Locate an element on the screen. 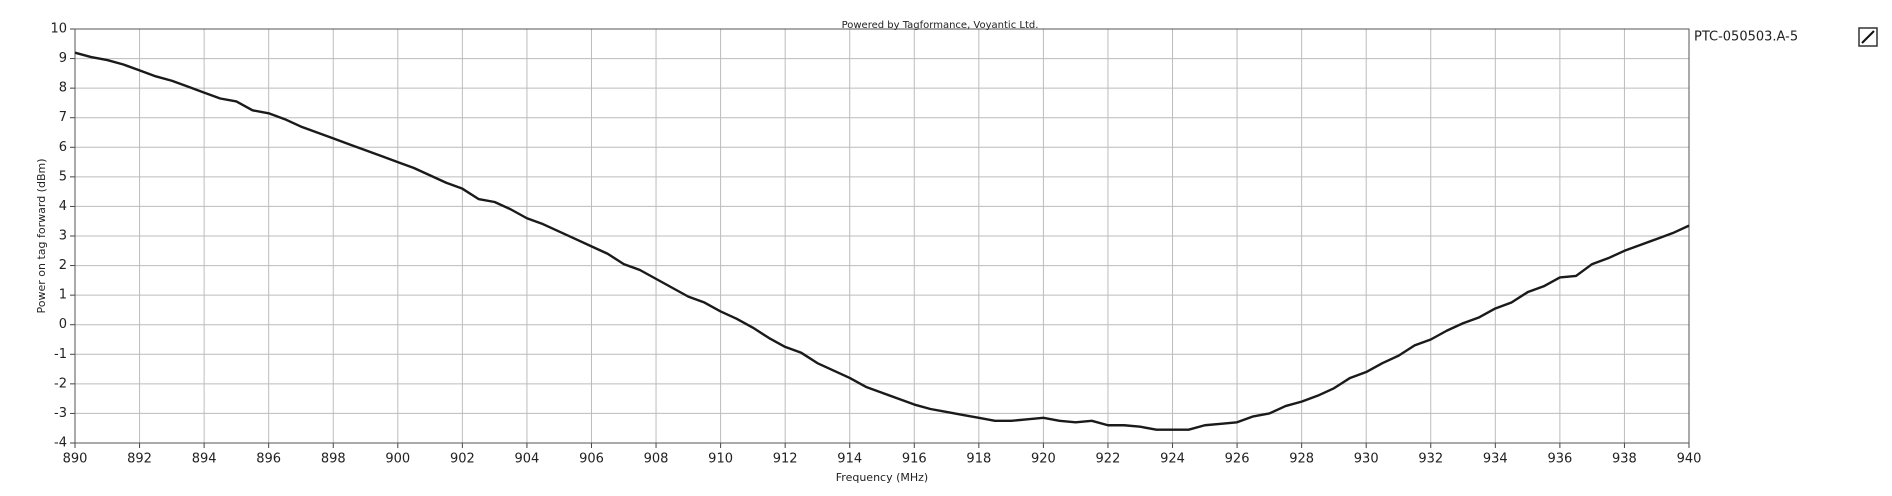  y-tick-label: 8 is located at coordinates (63, 88).